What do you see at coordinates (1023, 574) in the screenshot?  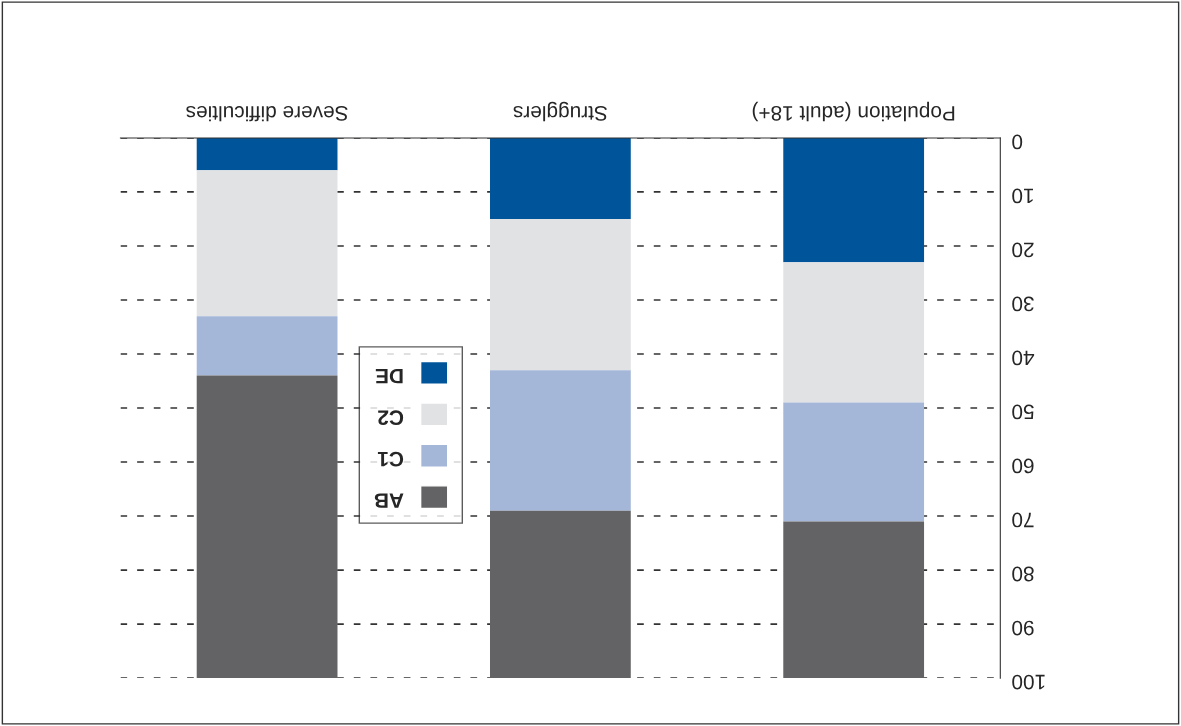 I see `y-tick-label: 80` at bounding box center [1023, 574].